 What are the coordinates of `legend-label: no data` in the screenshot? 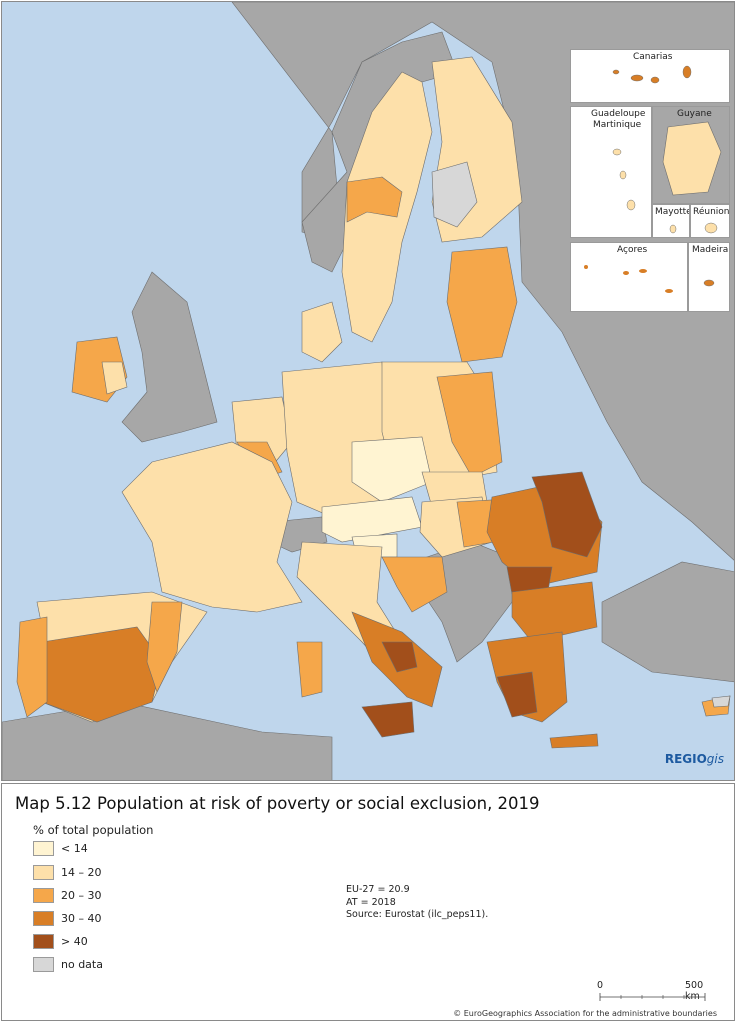 It's located at (82, 964).